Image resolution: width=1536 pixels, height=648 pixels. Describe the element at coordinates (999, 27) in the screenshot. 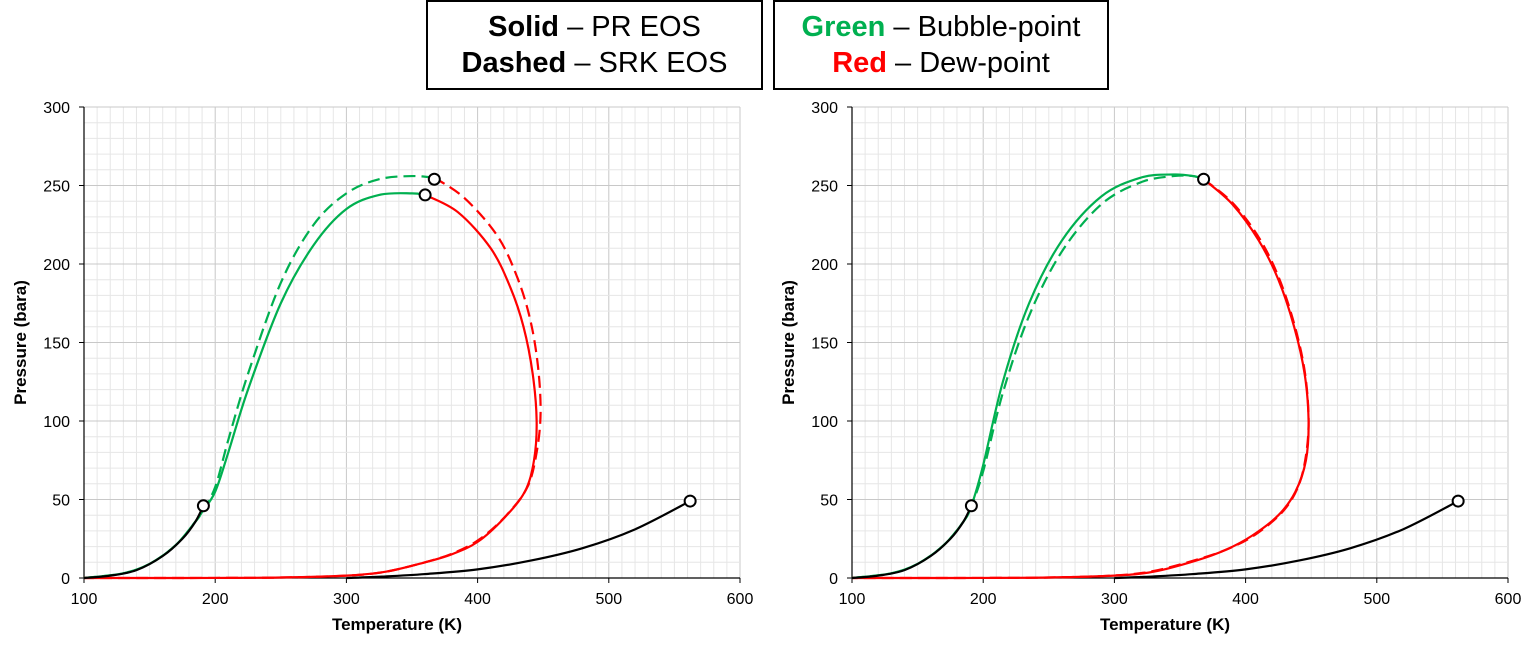

I see `legend-value: Bubble-point` at that location.